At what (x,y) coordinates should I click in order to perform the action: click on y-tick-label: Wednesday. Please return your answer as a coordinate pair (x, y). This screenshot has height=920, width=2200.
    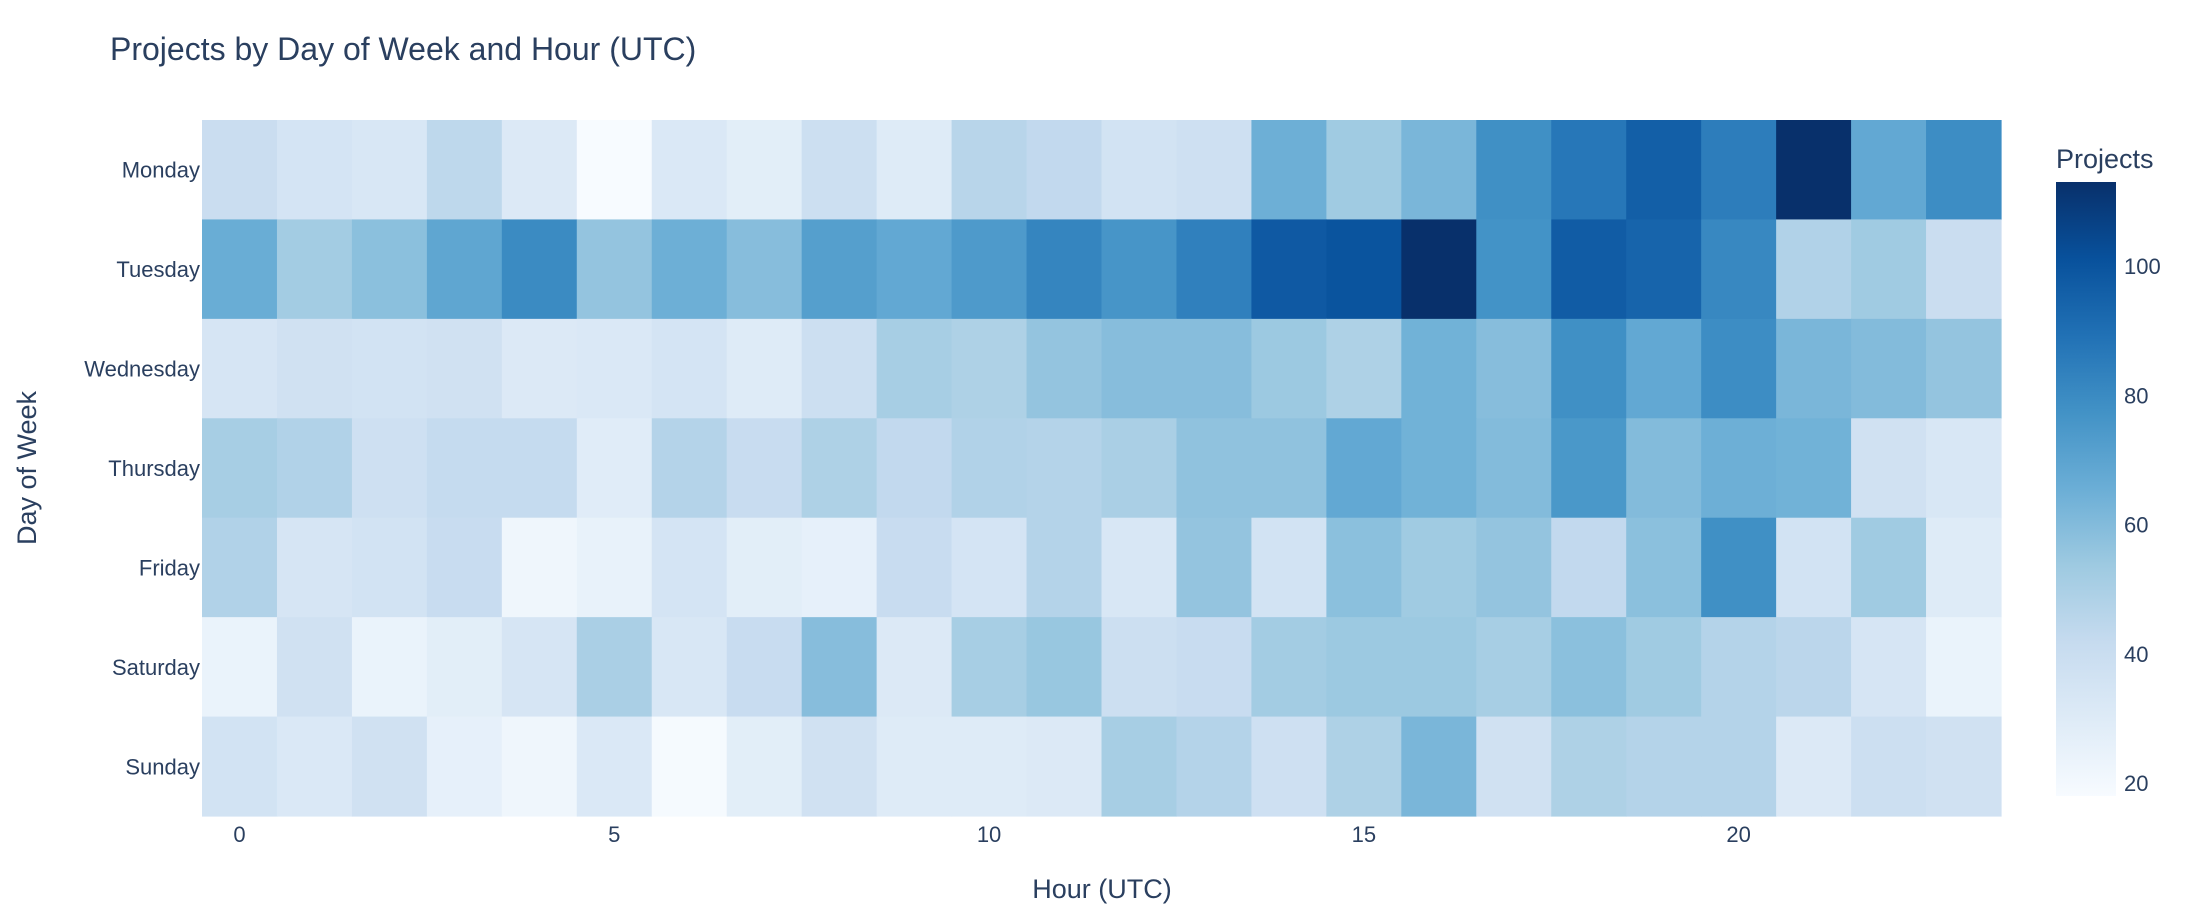
    Looking at the image, I should click on (142, 369).